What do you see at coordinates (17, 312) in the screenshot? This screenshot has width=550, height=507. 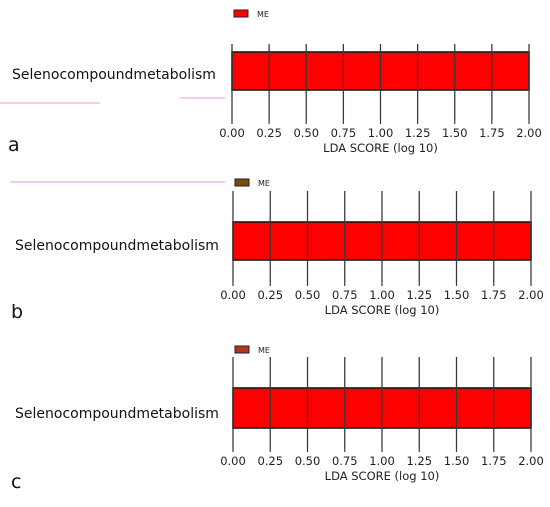 I see `panel-label: b` at bounding box center [17, 312].